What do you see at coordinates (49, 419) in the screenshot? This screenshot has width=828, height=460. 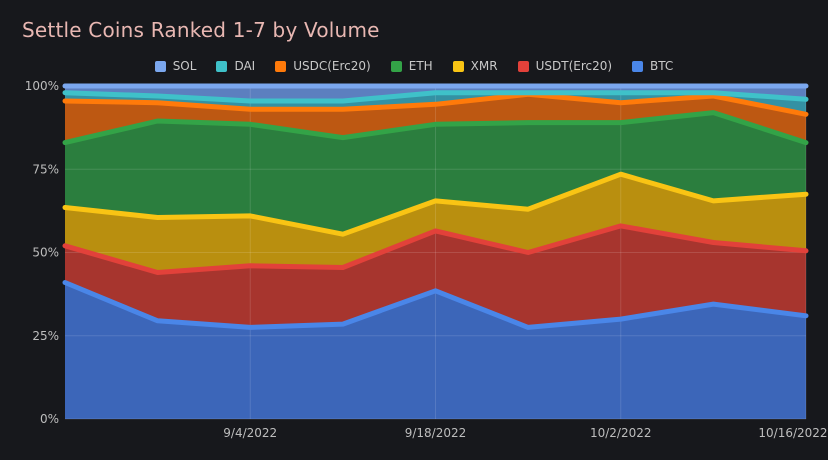 I see `y-tick-label: 0%` at bounding box center [49, 419].